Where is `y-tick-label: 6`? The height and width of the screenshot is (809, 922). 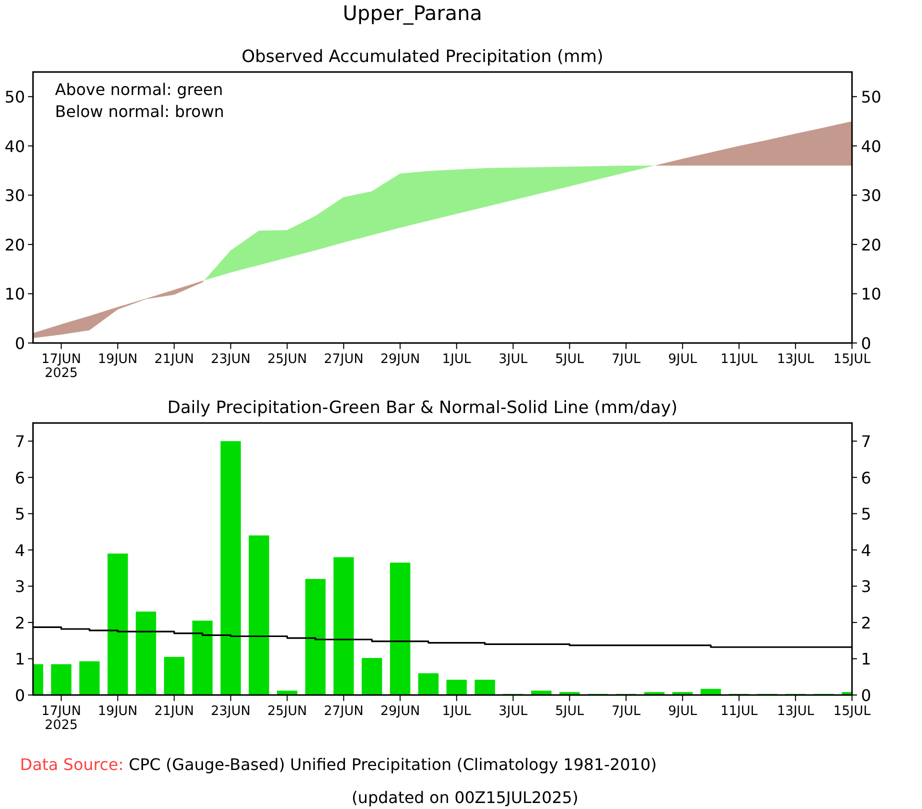 y-tick-label: 6 is located at coordinates (19, 478).